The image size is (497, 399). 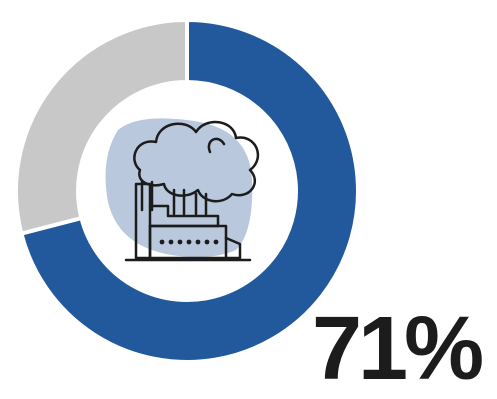 I want to click on smoke-swirl, so click(x=216, y=145).